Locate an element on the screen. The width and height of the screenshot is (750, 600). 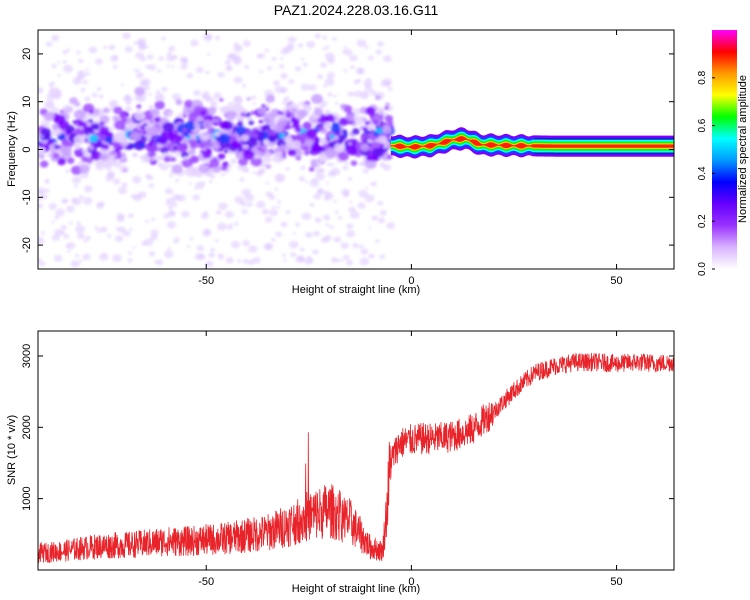
y-tick-label: -10 is located at coordinates (27, 197).